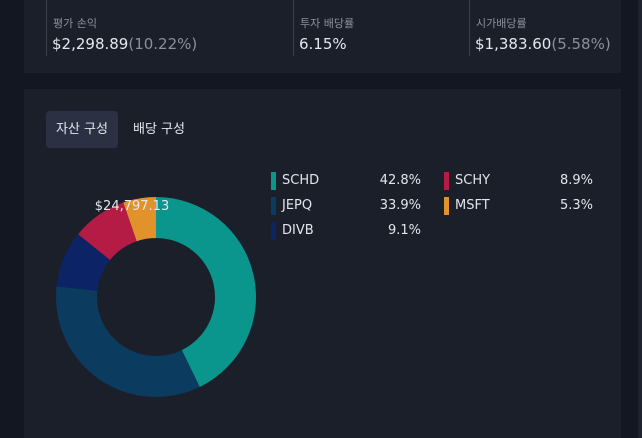 Image resolution: width=642 pixels, height=438 pixels. I want to click on donut-center-total: $24,797.13, so click(132, 206).